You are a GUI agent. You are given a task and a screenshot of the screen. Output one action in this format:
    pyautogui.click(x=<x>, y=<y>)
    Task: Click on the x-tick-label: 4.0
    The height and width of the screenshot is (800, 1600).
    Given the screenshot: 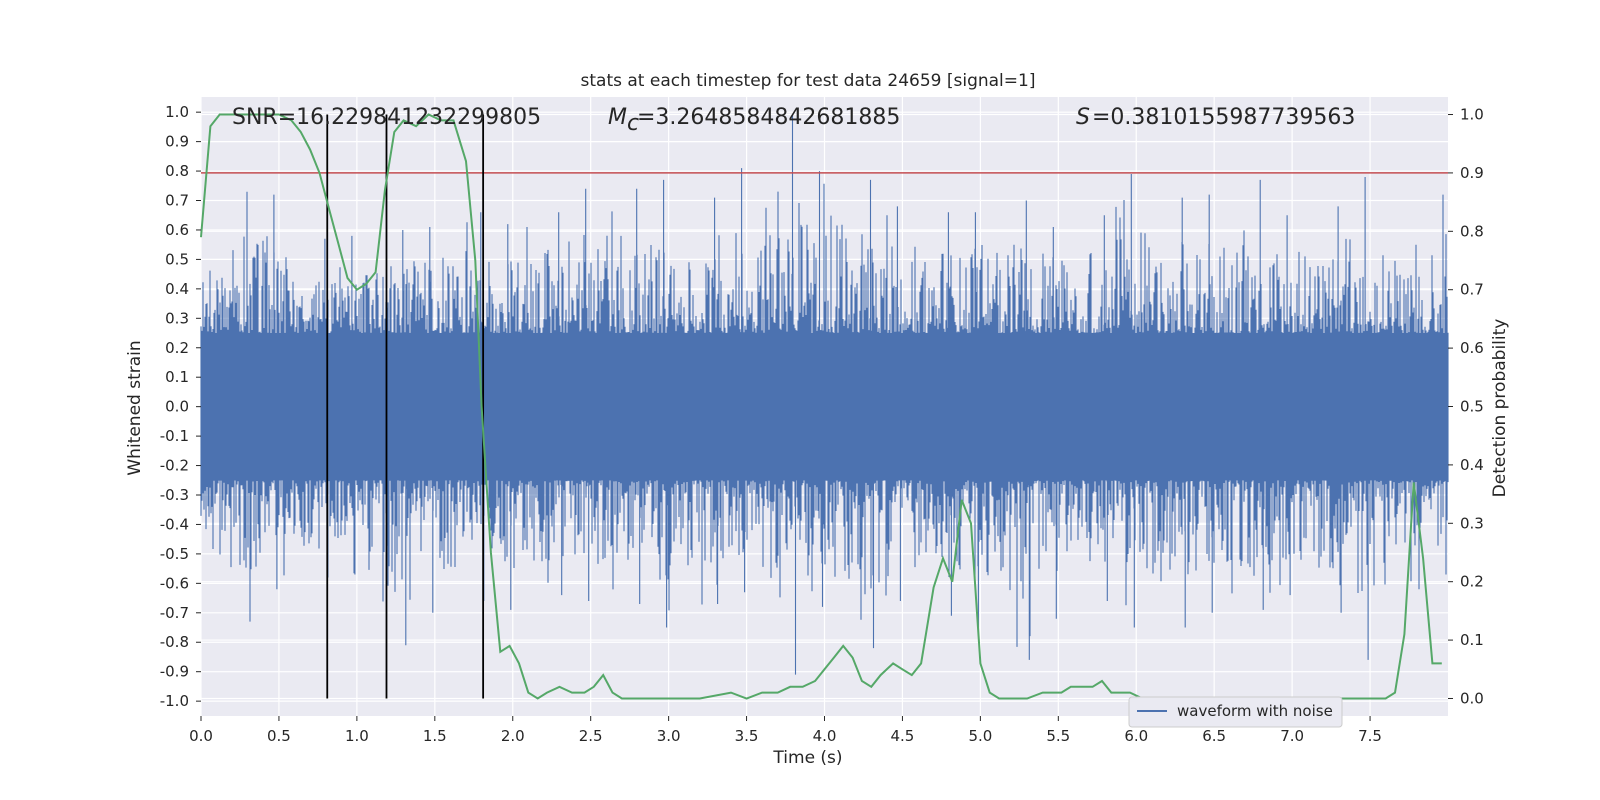 What is the action you would take?
    pyautogui.click(x=825, y=736)
    